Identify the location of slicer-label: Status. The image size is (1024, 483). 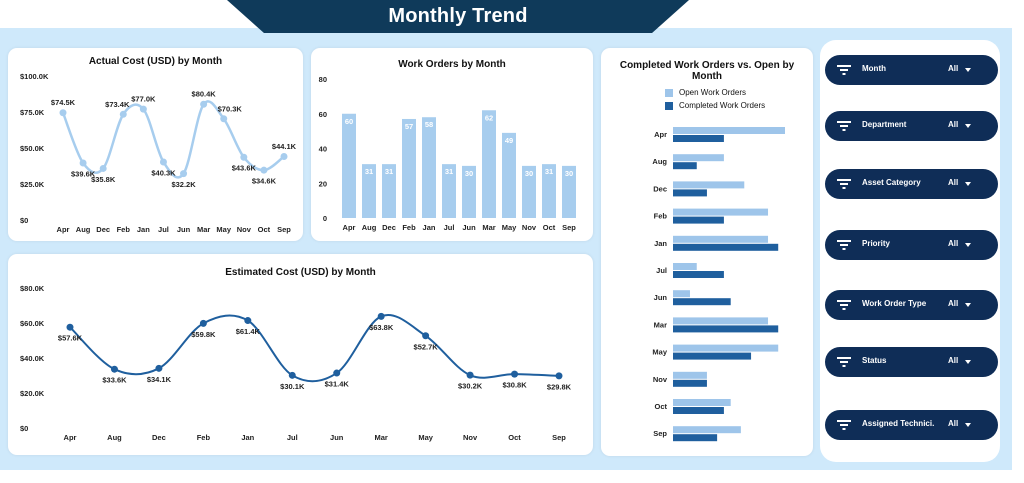
(874, 360).